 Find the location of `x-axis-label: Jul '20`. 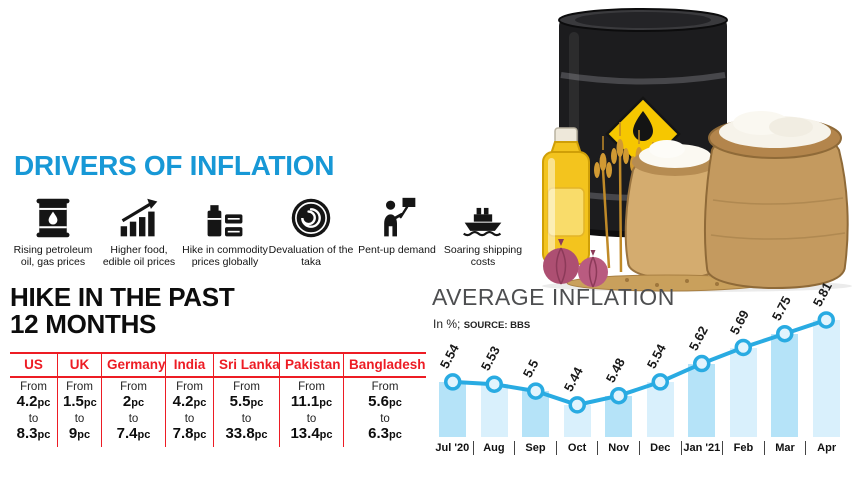

x-axis-label: Jul '20 is located at coordinates (452, 448).